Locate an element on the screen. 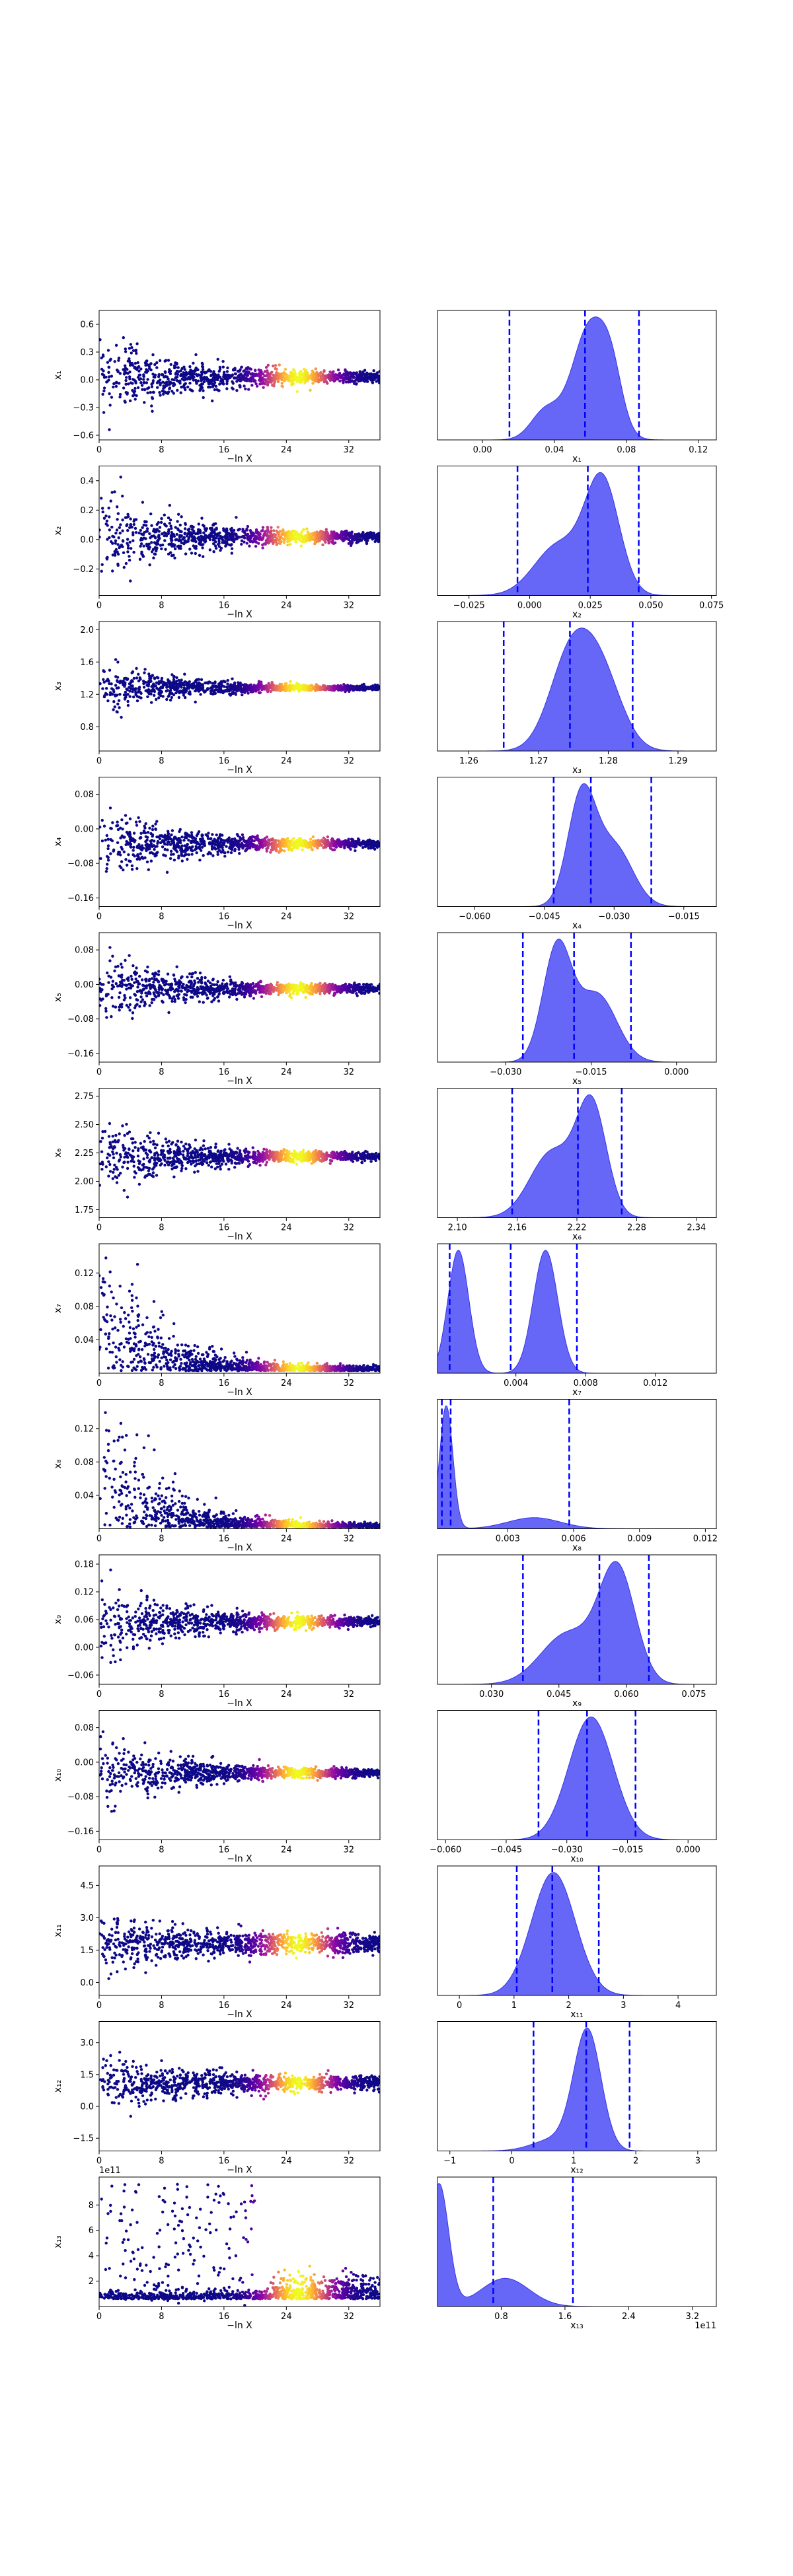 This screenshot has height=2576, width=793. x-tick-label: 1.26 is located at coordinates (468, 761).